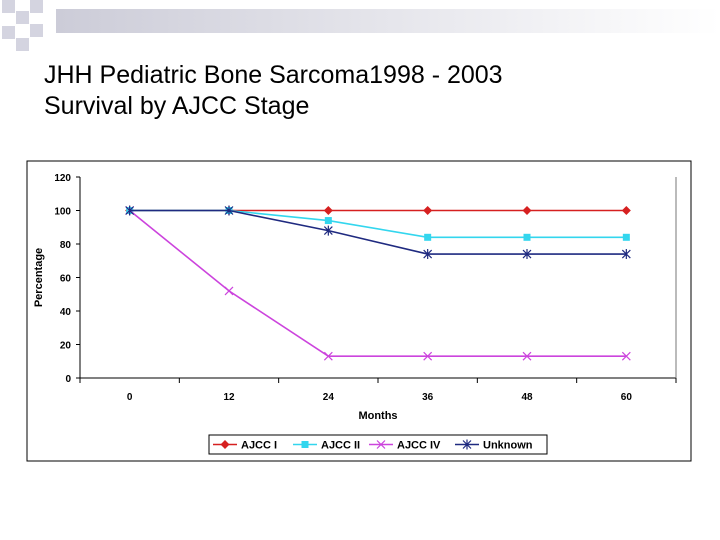  I want to click on corner-decoration, so click(361, 25).